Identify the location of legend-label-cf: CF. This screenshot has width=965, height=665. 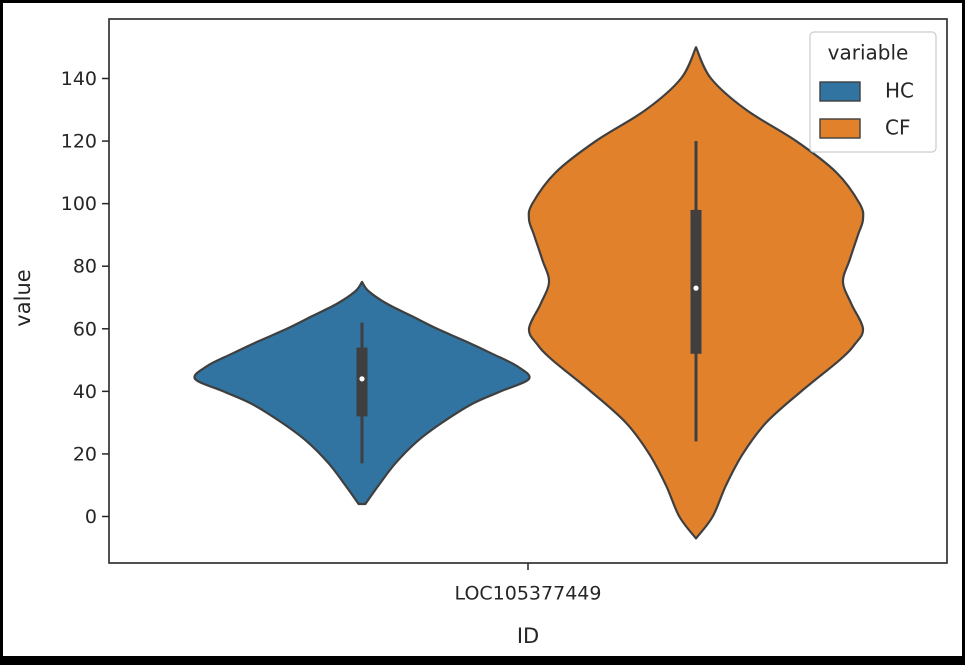
(897, 128).